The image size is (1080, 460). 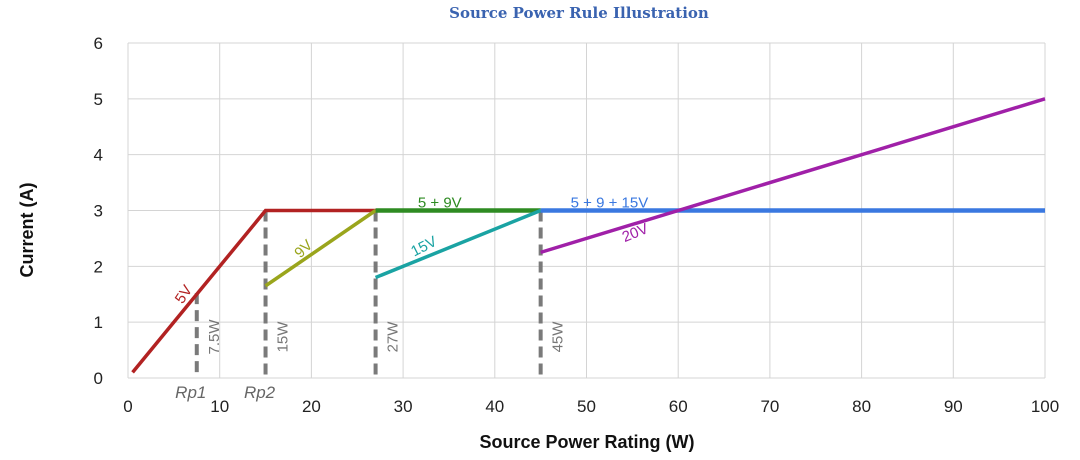 I want to click on x-tick-label: 10, so click(x=219, y=406).